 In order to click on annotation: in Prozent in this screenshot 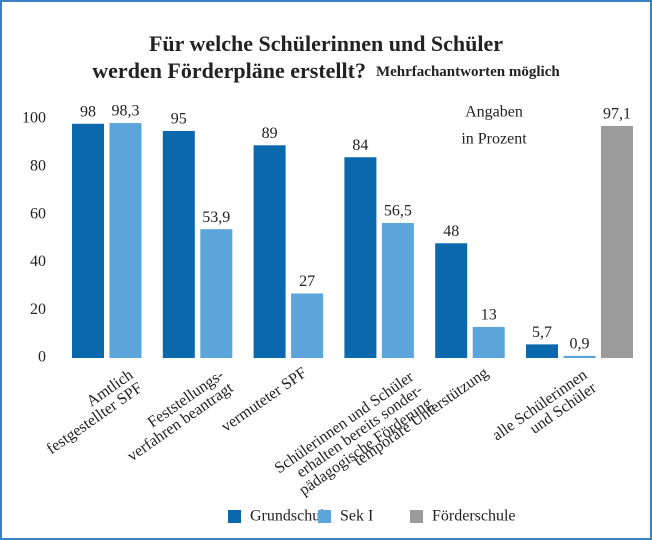, I will do `click(494, 139)`.